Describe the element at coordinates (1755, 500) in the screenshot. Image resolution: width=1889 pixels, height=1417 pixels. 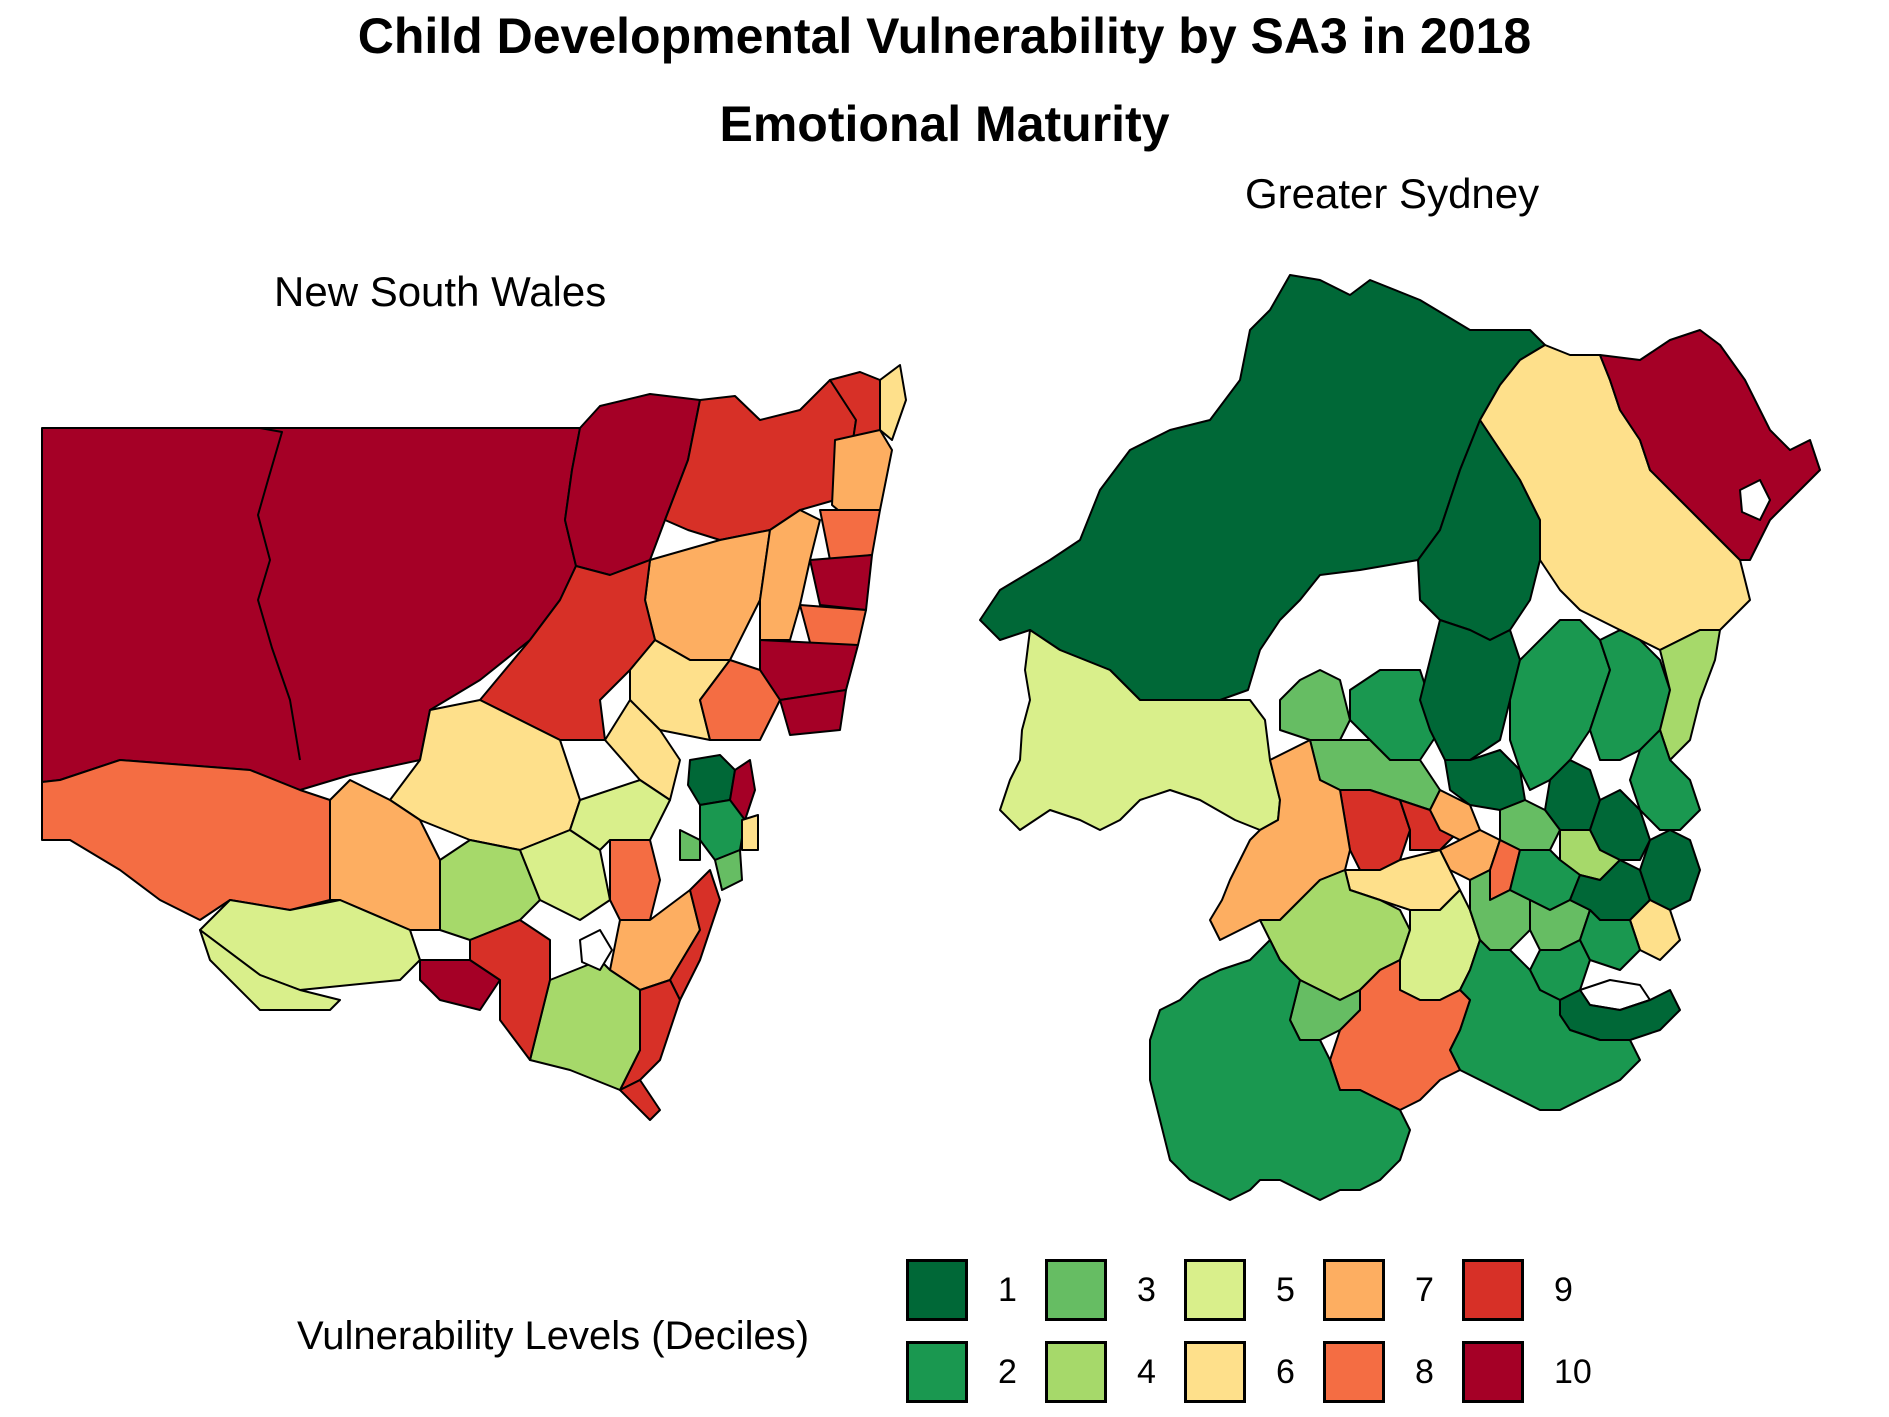
I see `tuggerah-lake` at that location.